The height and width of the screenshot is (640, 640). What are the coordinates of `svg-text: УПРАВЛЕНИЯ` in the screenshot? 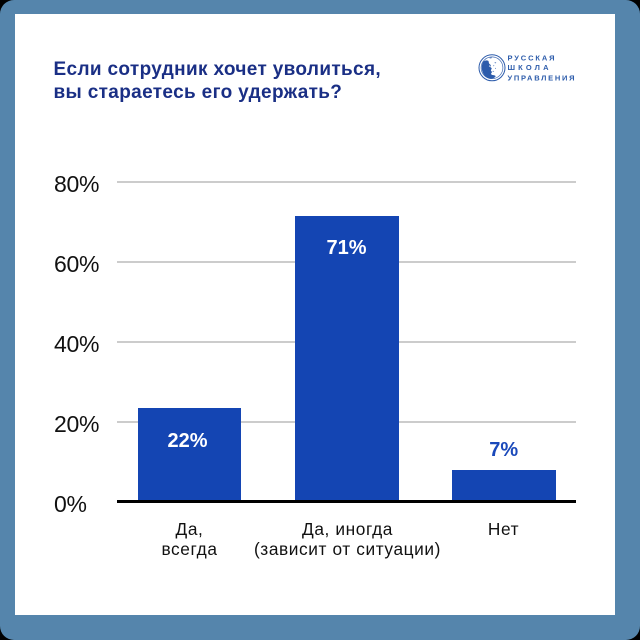 It's located at (541, 78).